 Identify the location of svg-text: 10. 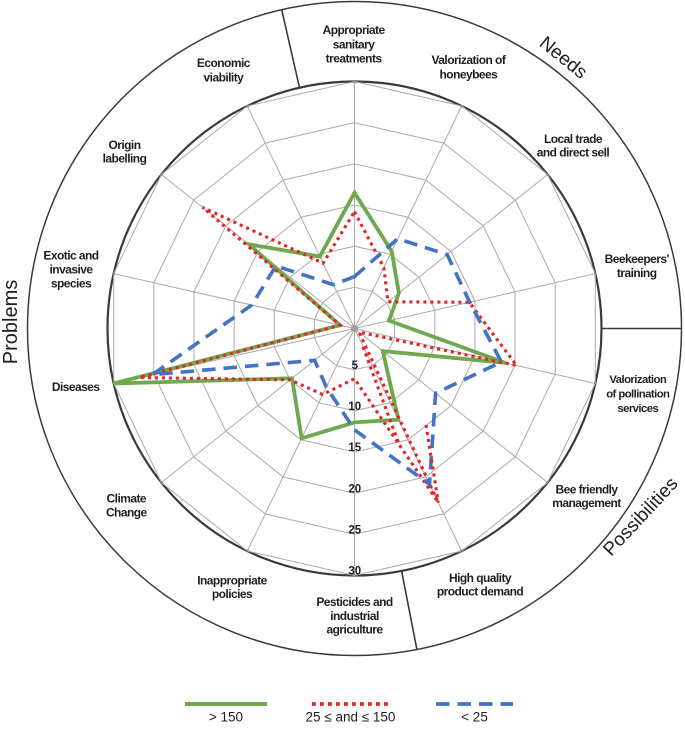
(354, 407).